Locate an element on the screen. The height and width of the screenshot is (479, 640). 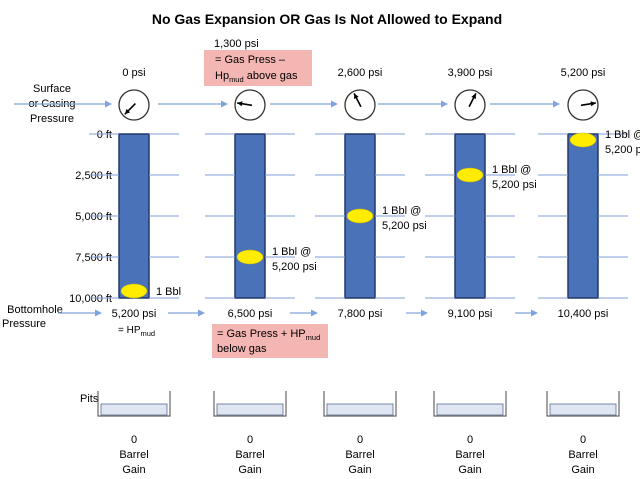
pits-label: Pits is located at coordinates (89, 399).